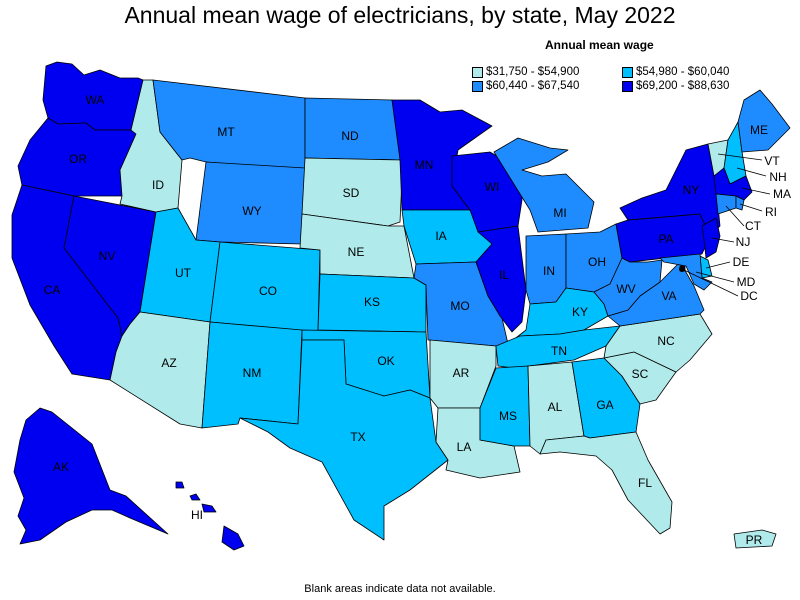  What do you see at coordinates (549, 271) in the screenshot?
I see `label-in: IN` at bounding box center [549, 271].